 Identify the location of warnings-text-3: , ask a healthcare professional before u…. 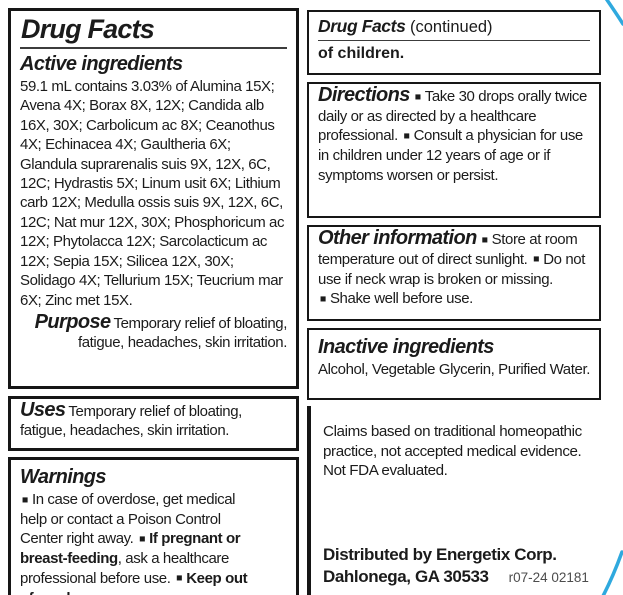
(124, 568).